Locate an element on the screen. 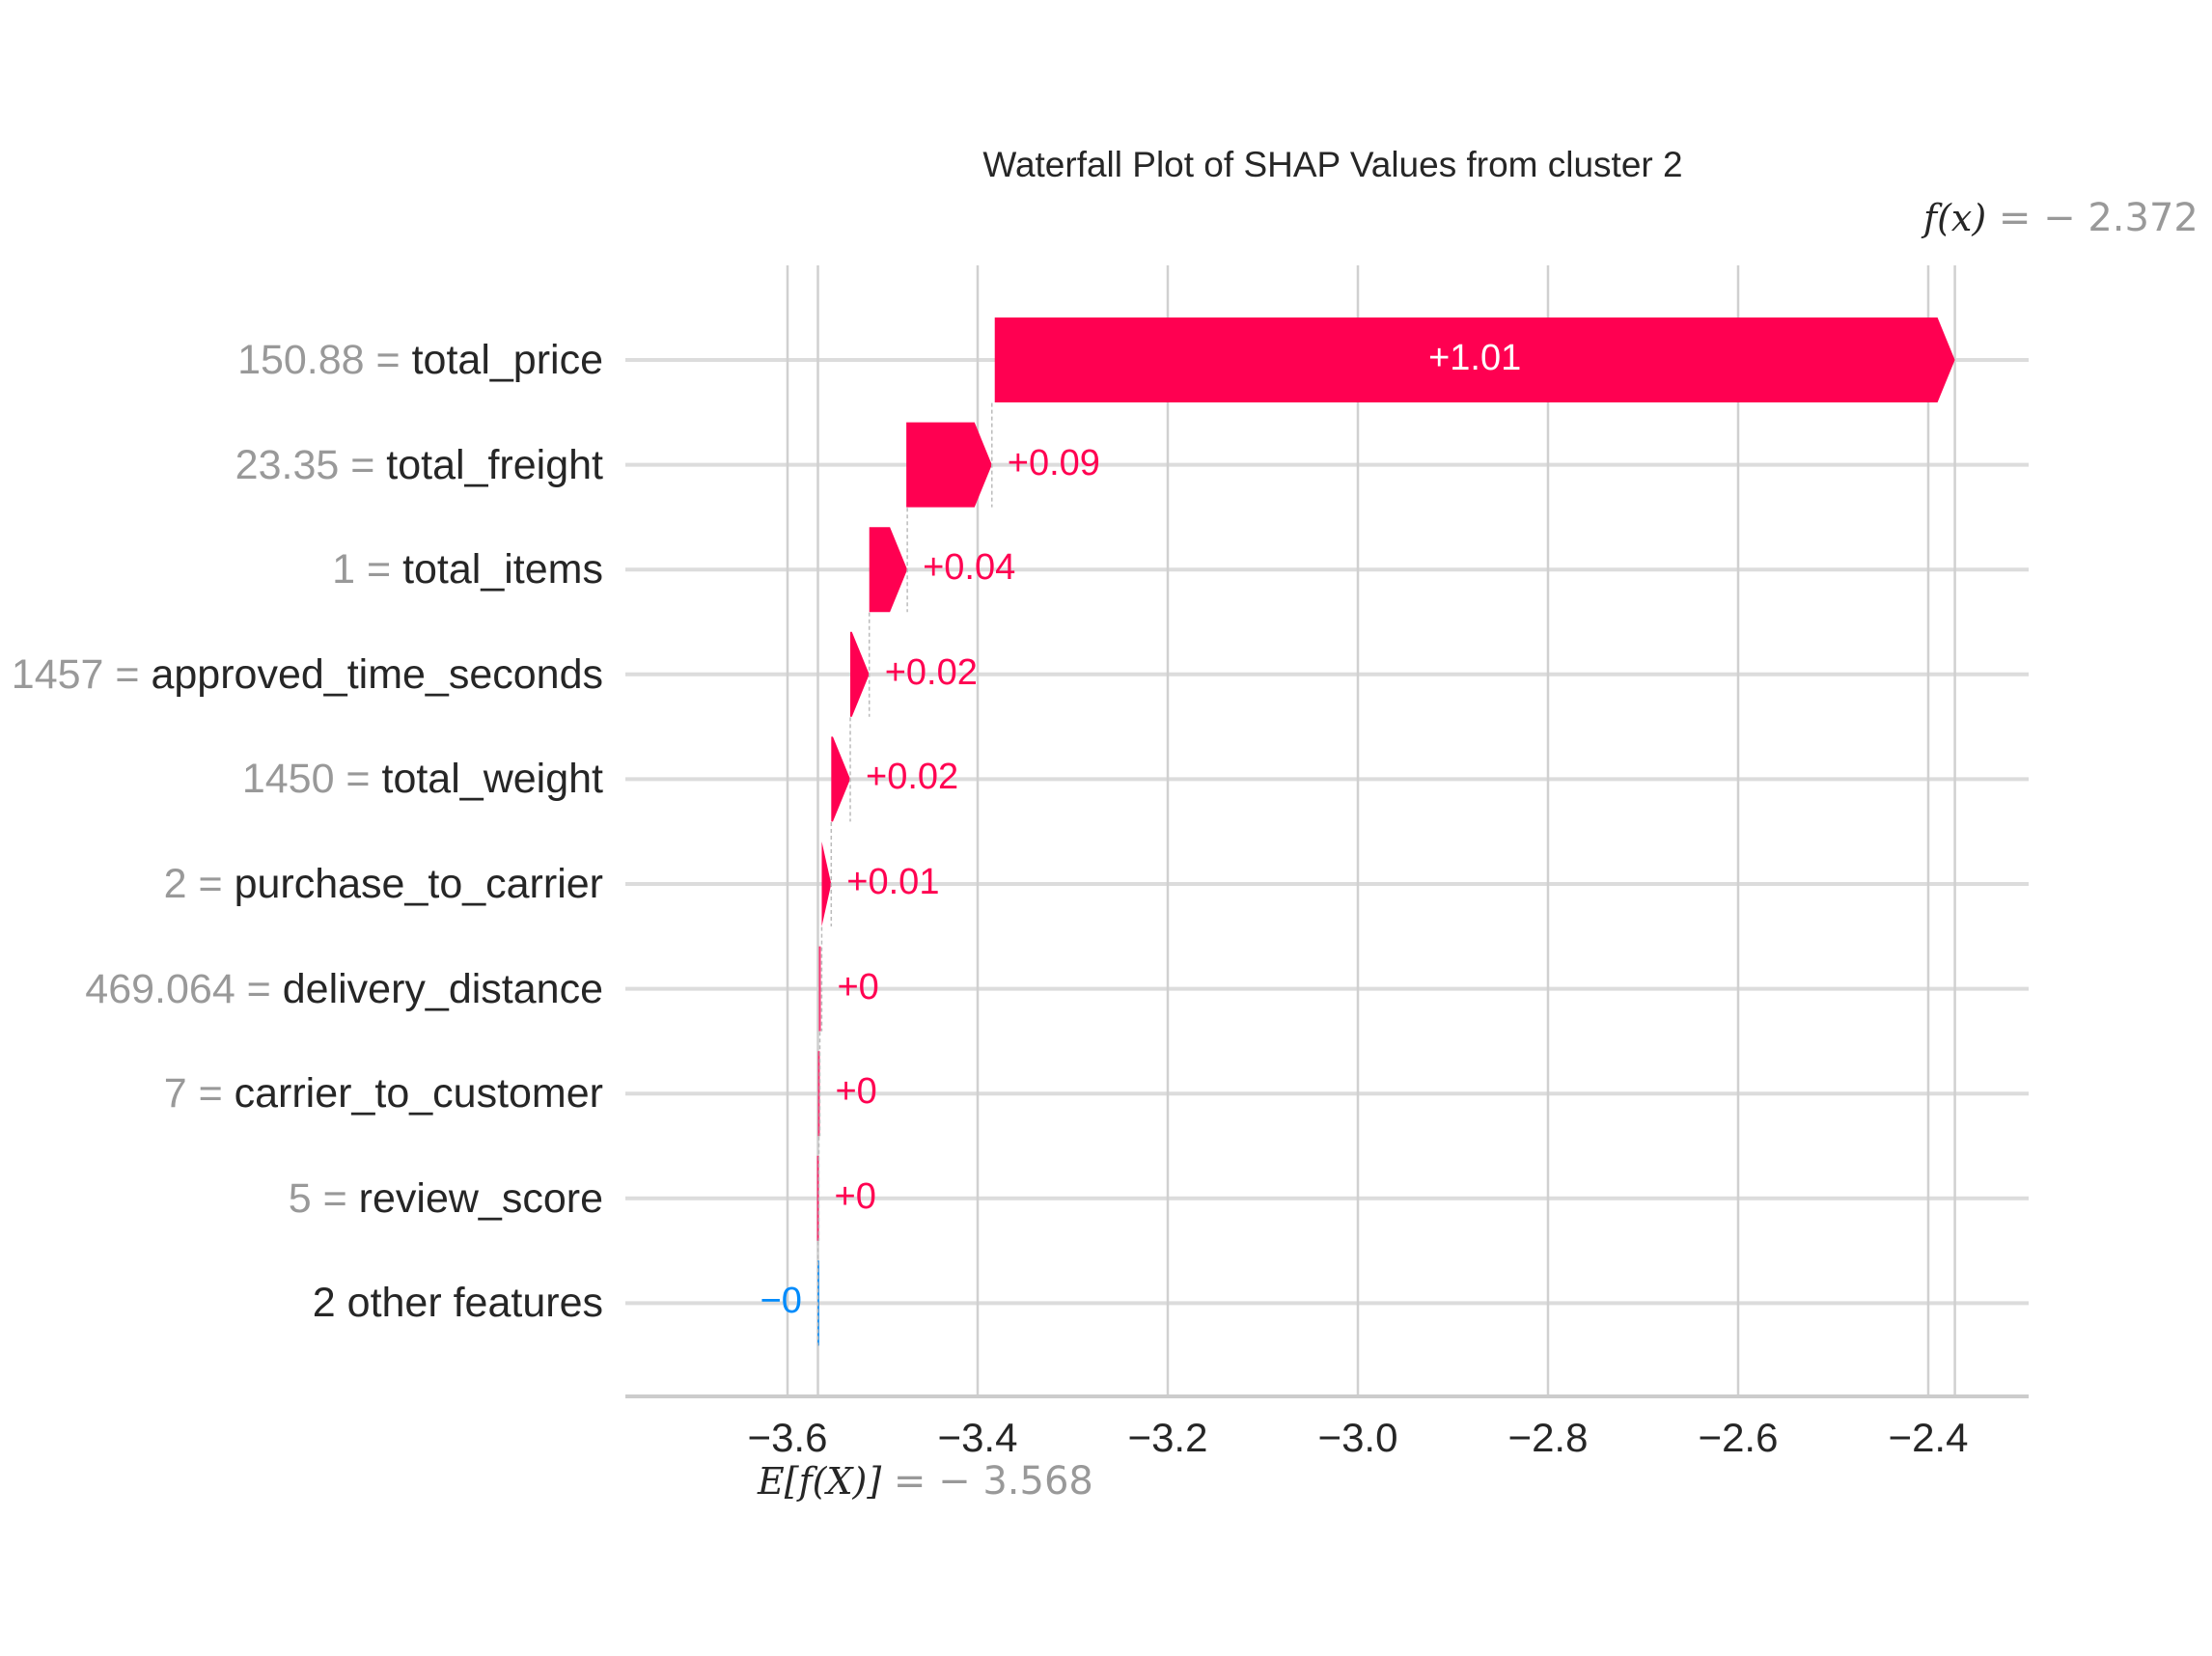  x-tick-label: −2.6 is located at coordinates (1738, 1437).